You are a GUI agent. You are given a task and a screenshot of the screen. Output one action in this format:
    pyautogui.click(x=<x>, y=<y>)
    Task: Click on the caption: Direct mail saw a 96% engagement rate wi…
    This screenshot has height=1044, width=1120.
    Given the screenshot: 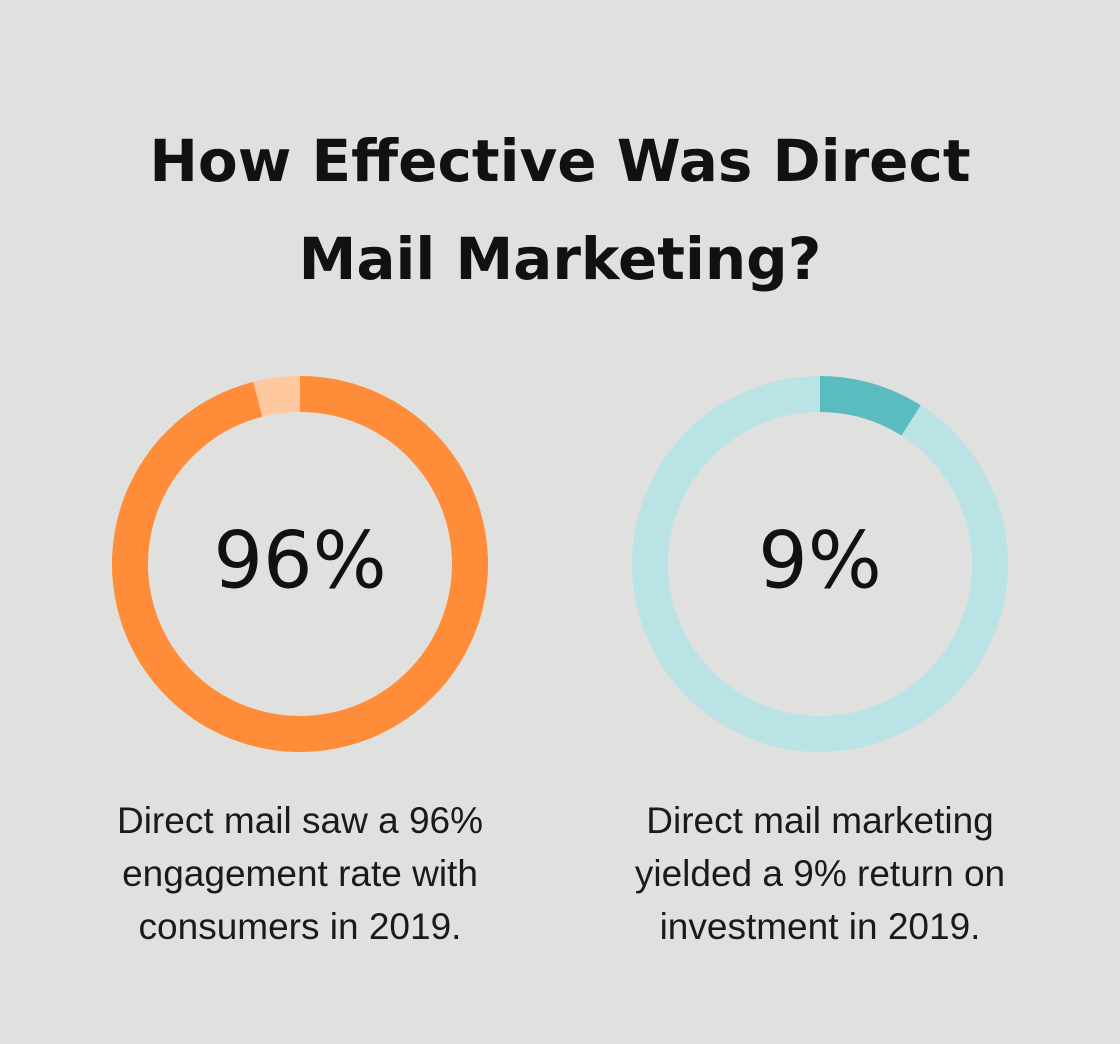 What is the action you would take?
    pyautogui.click(x=299, y=873)
    